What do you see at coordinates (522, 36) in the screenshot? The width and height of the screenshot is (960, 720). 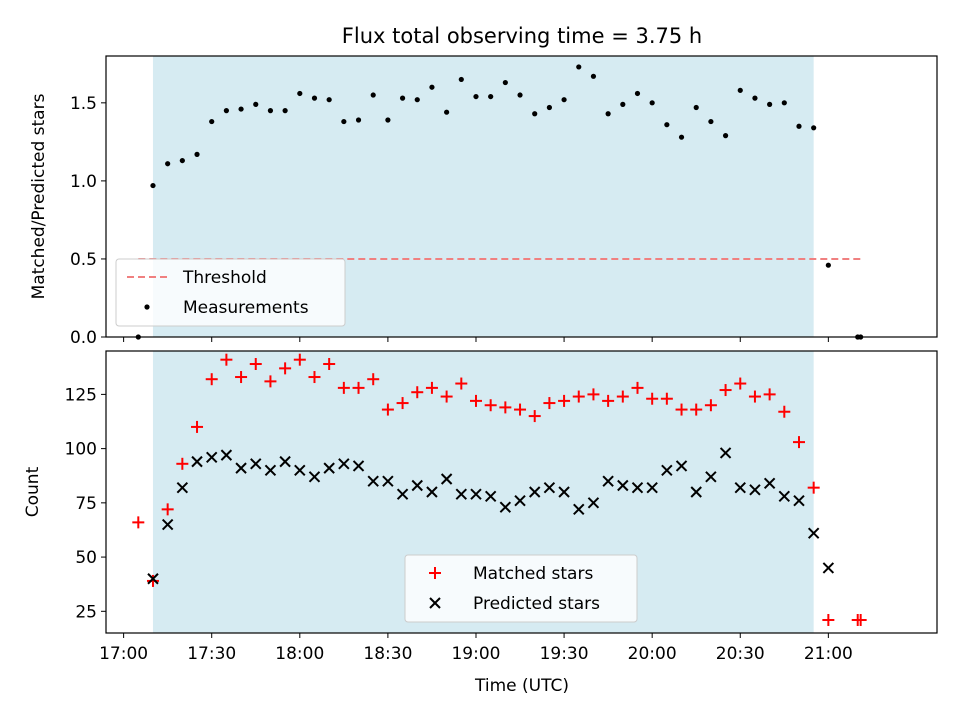 I see `chart-title: Flux total observing time = 3.75 h` at bounding box center [522, 36].